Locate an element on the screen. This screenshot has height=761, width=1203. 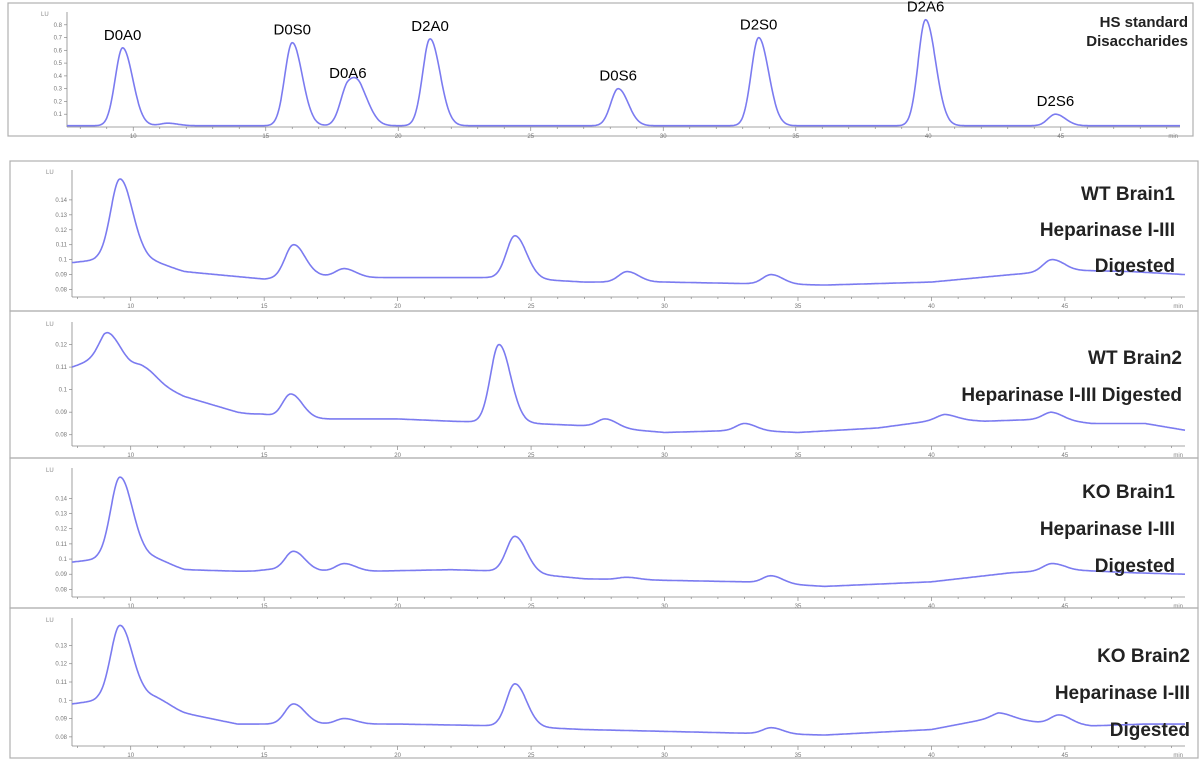
panel-title-line: WT Brain1 is located at coordinates (1128, 194).